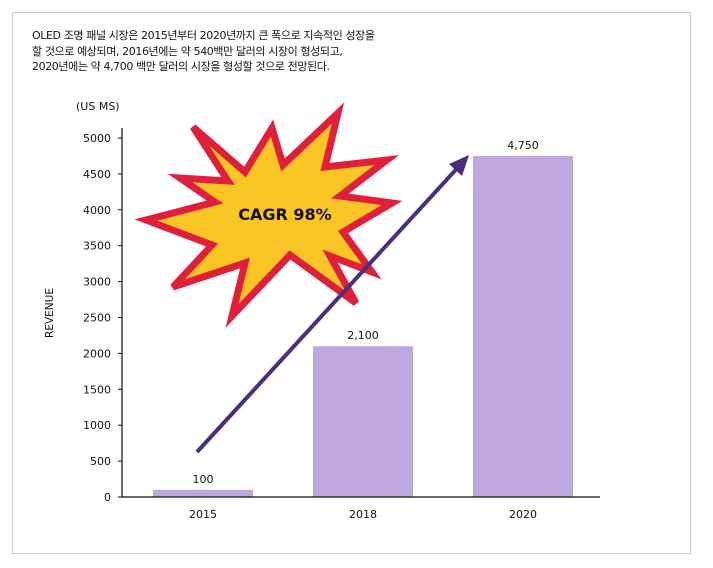  Describe the element at coordinates (100, 461) in the screenshot. I see `y-tick-label: 500` at that location.